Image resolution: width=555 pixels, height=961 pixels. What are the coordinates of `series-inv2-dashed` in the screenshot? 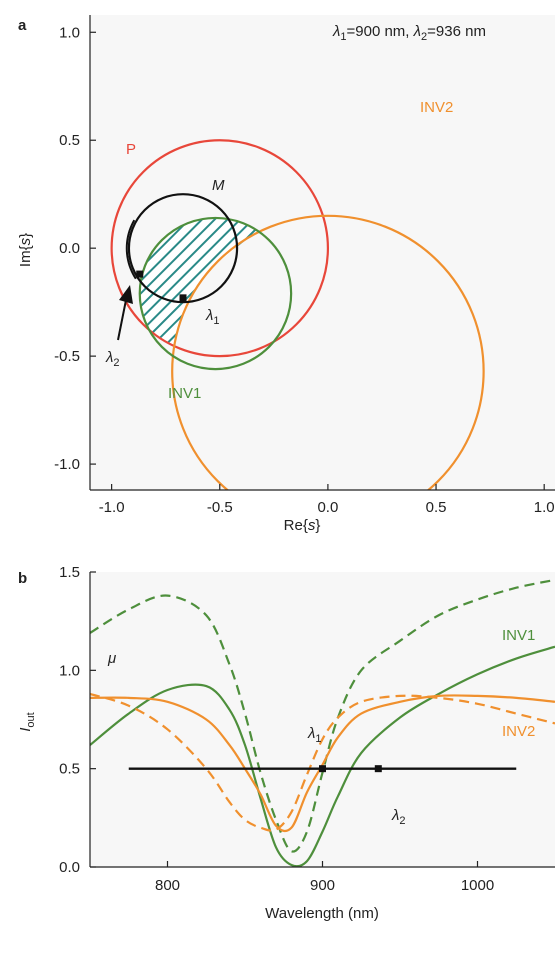 It's located at (322, 762).